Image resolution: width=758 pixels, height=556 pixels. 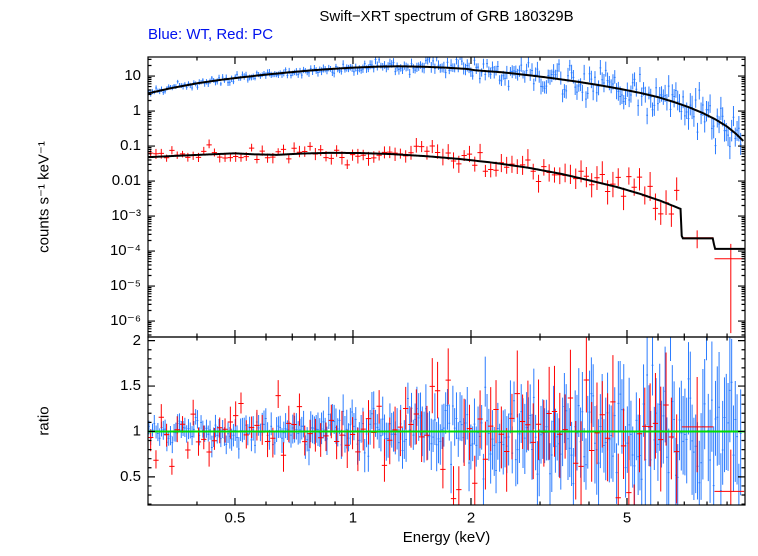 I want to click on y-axis-label-ratio: ratio, so click(x=44, y=421).